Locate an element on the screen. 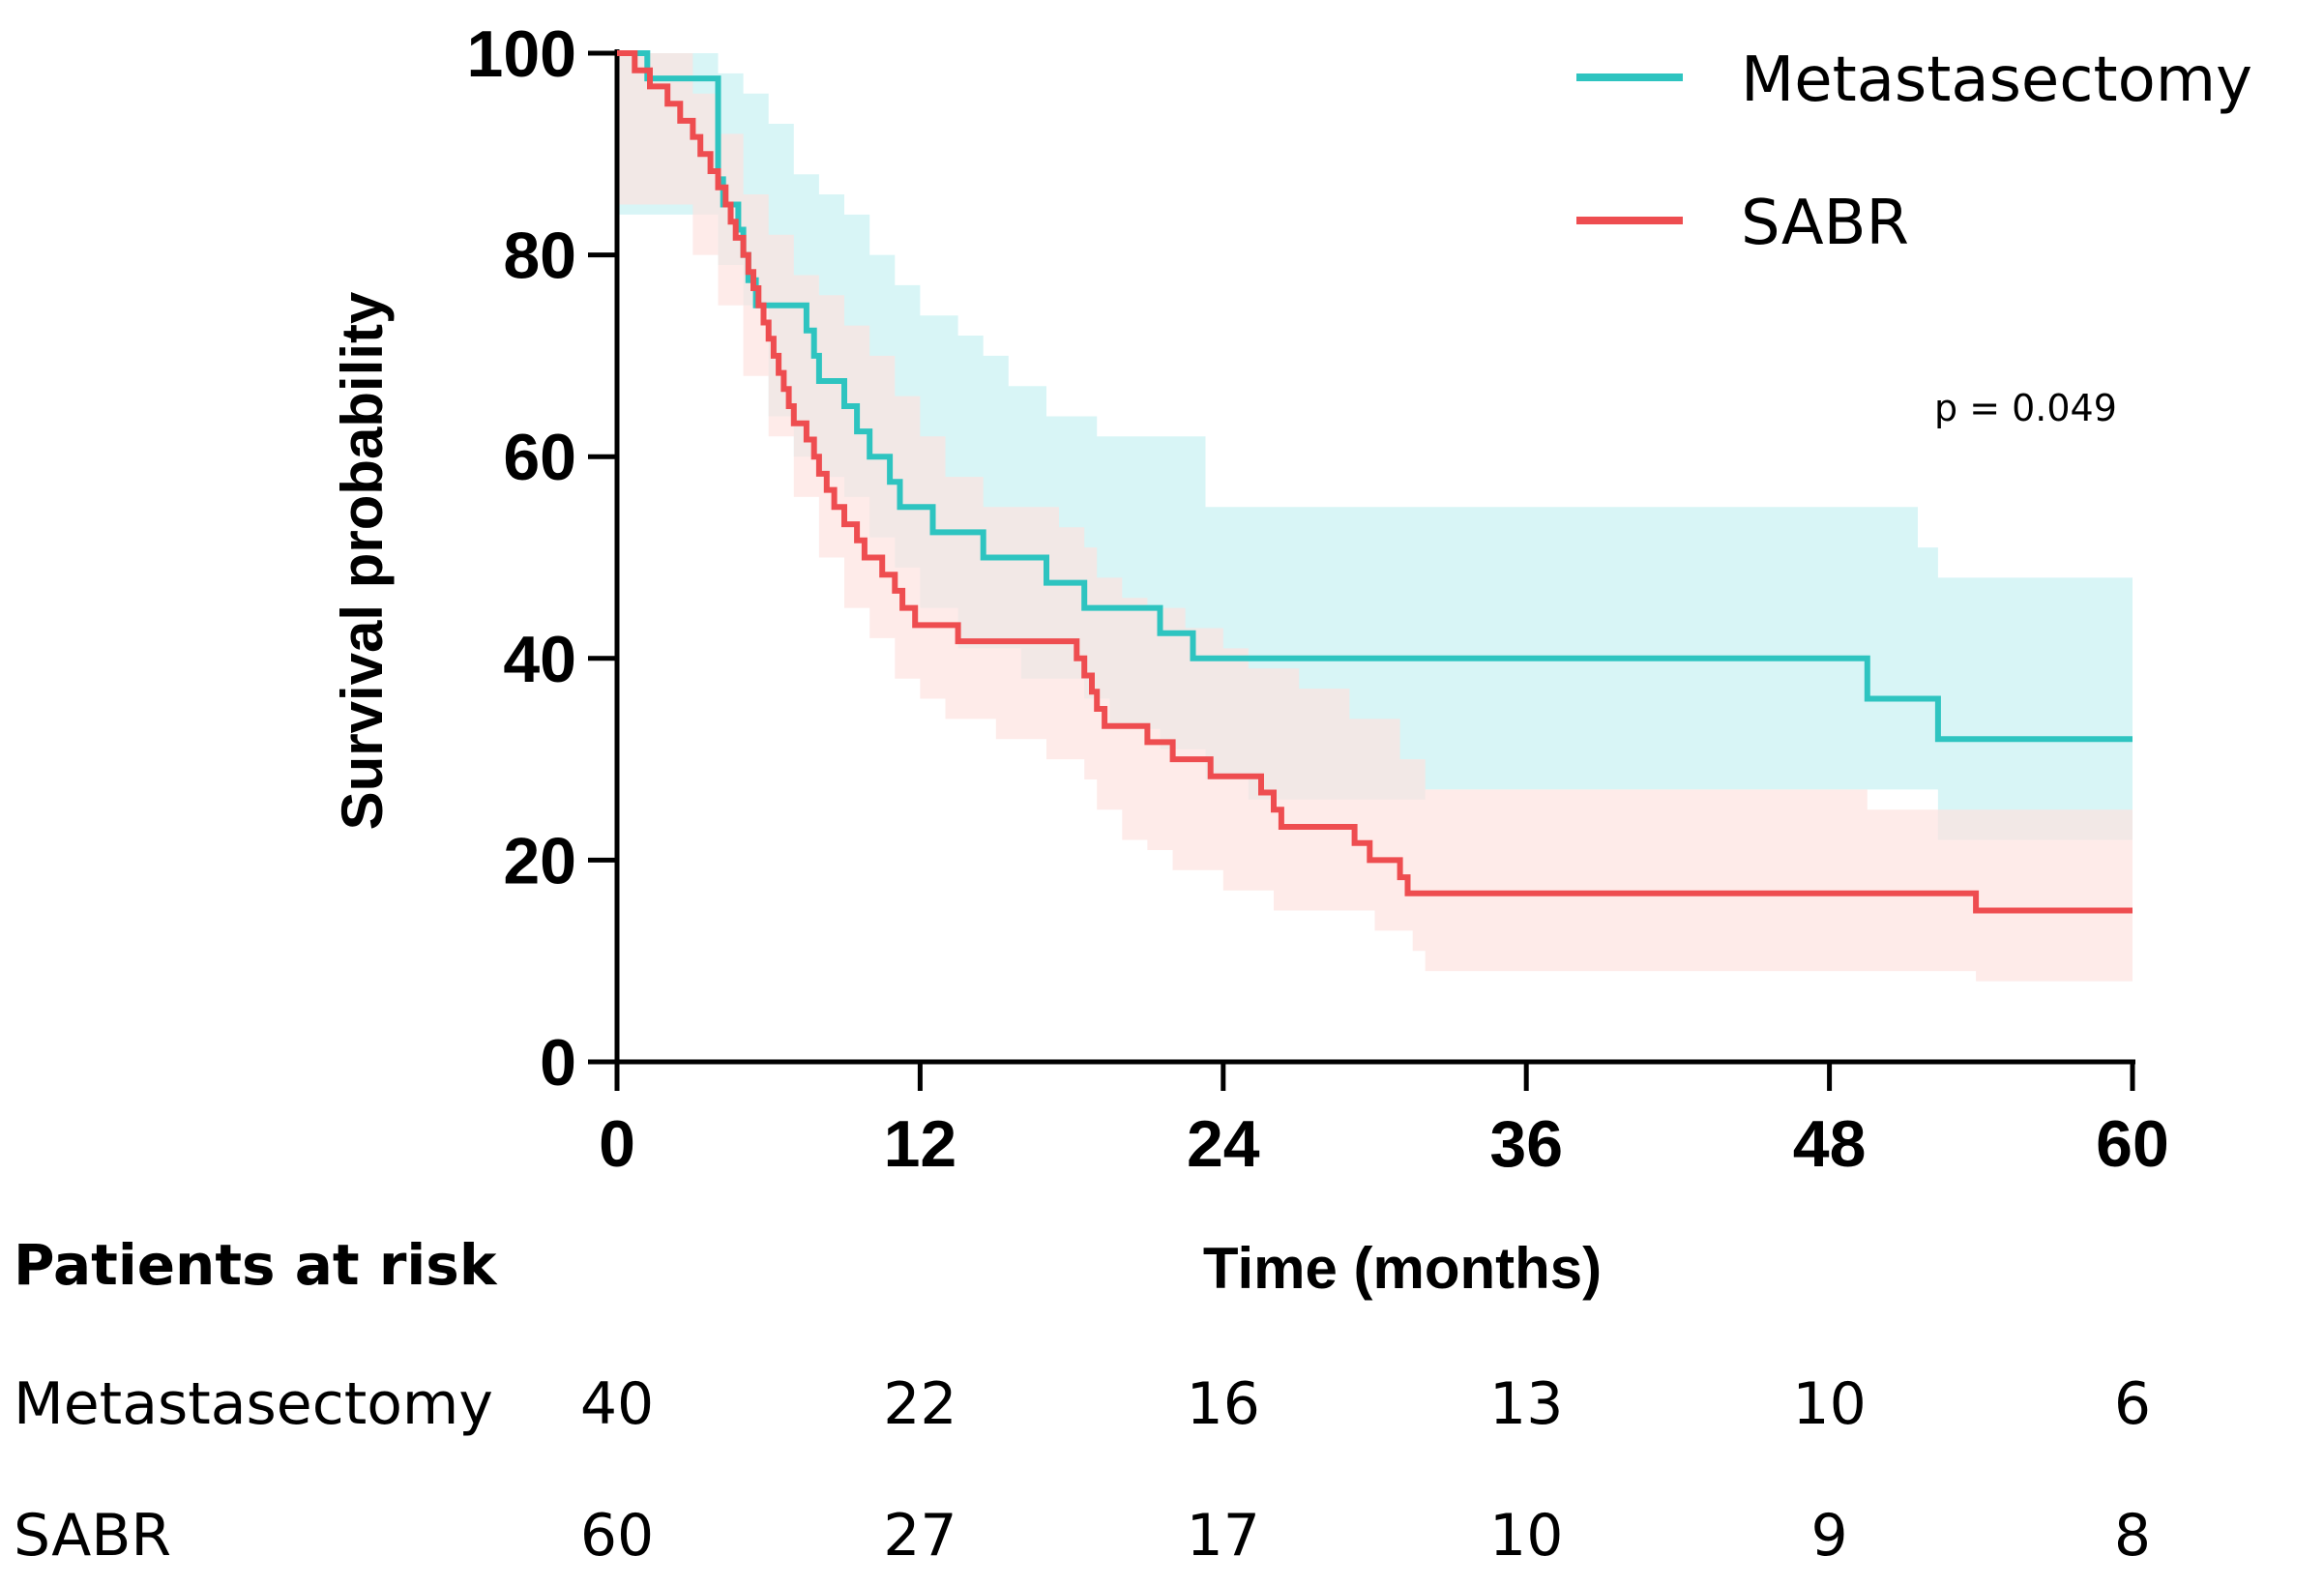 Image resolution: width=2324 pixels, height=1586 pixels. risk-row-label-metastasectomy: Metastasectomy is located at coordinates (253, 1404).